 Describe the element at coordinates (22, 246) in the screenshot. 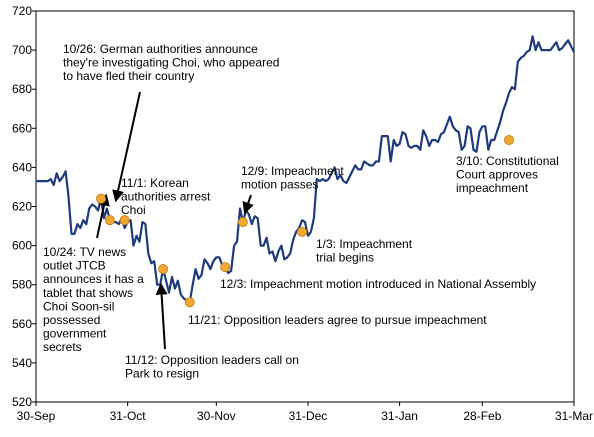

I see `y-tick-label: 600` at that location.